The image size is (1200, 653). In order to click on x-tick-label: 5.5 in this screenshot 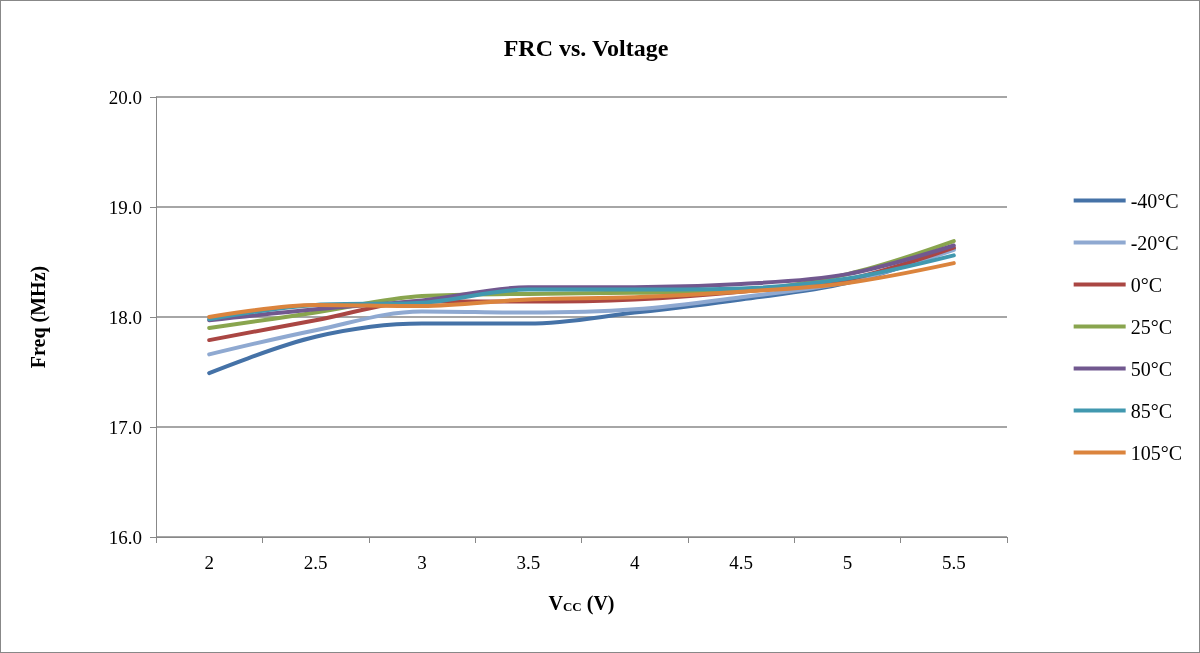, I will do `click(953, 562)`.